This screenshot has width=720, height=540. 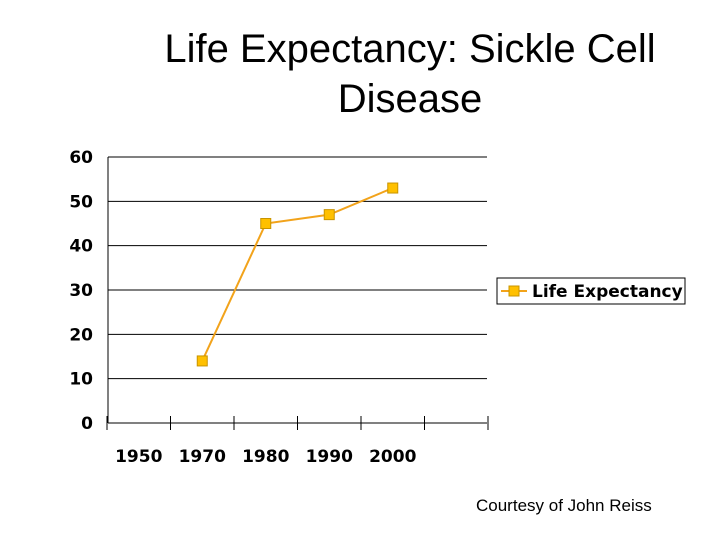 I want to click on legend-marker-sample, so click(x=514, y=291).